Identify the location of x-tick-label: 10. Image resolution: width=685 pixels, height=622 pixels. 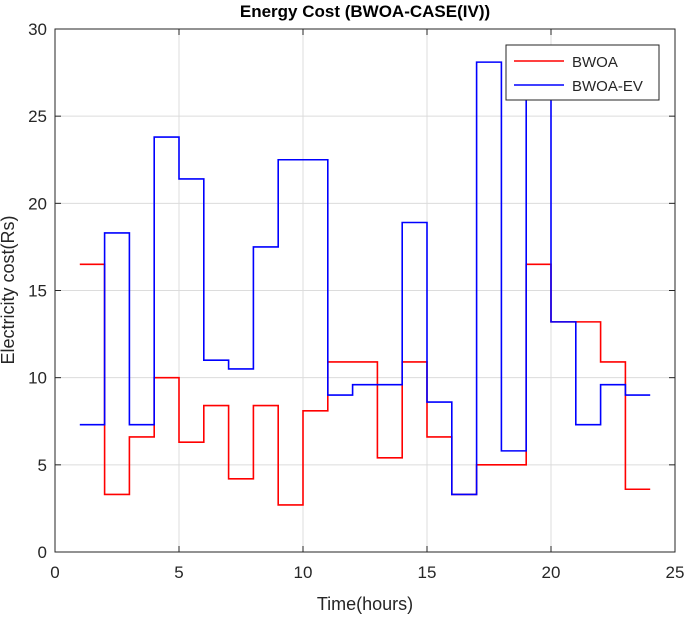
(303, 572).